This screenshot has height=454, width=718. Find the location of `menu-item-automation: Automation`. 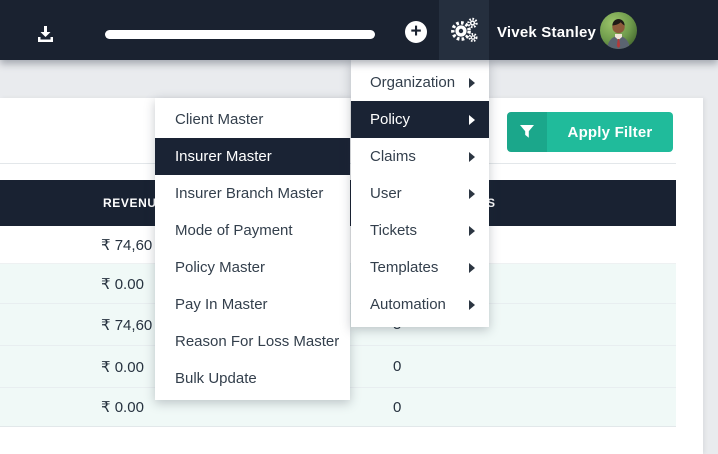

menu-item-automation: Automation is located at coordinates (420, 304).